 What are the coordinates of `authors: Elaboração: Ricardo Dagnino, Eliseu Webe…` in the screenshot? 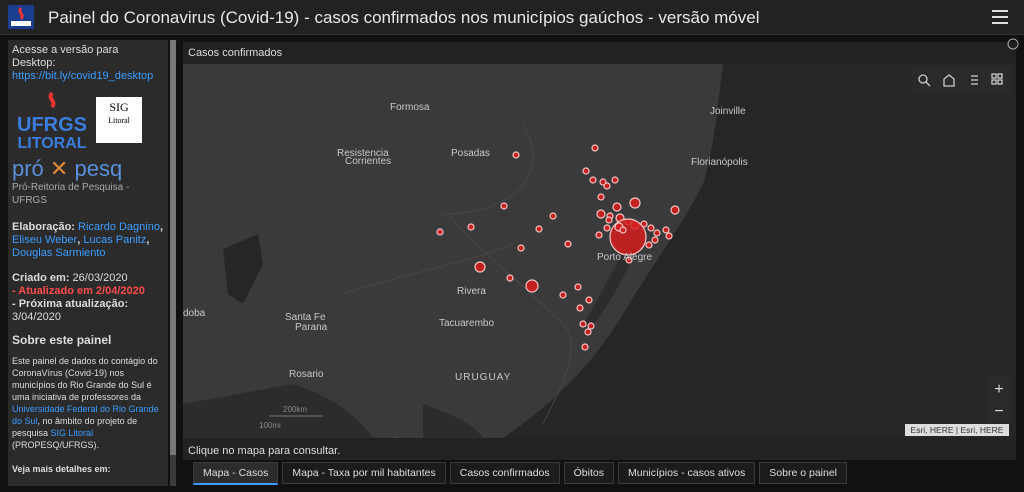 It's located at (88, 240).